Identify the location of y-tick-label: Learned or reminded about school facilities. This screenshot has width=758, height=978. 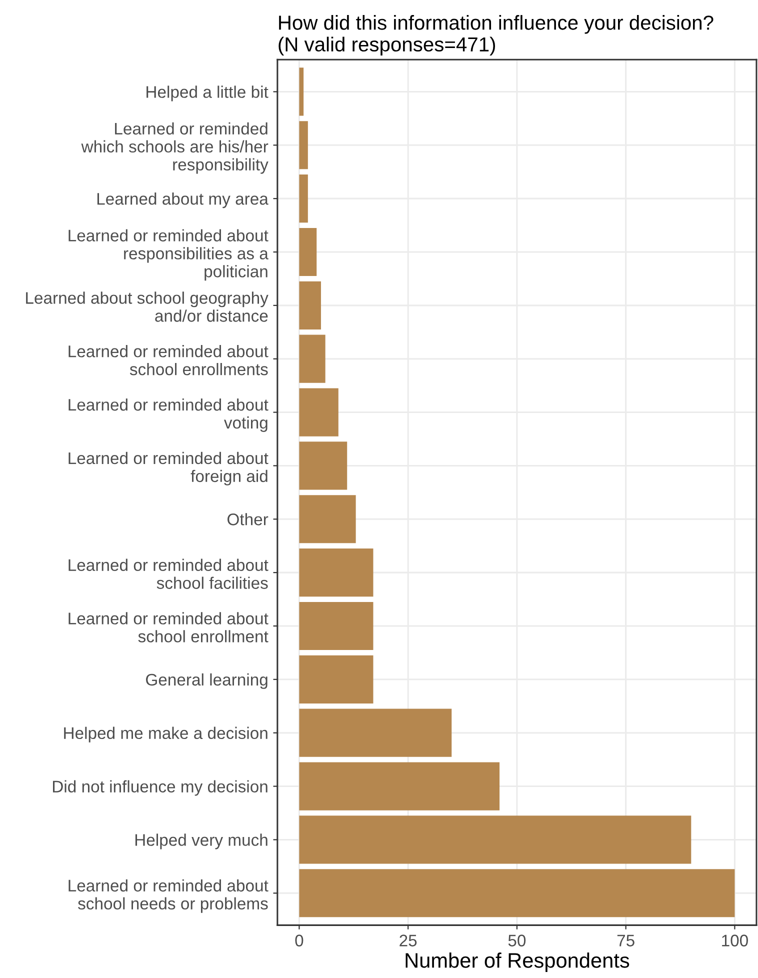
(168, 573).